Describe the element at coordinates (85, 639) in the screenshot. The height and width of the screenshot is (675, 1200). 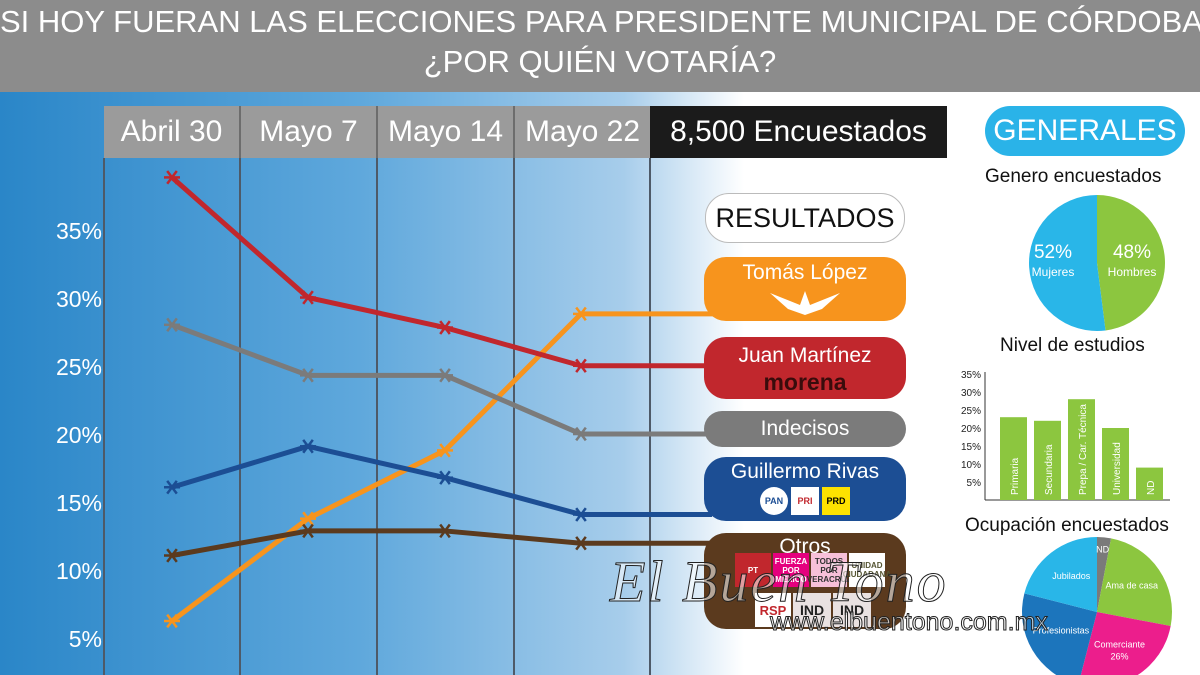
I see `y-tick-label: 5%` at that location.